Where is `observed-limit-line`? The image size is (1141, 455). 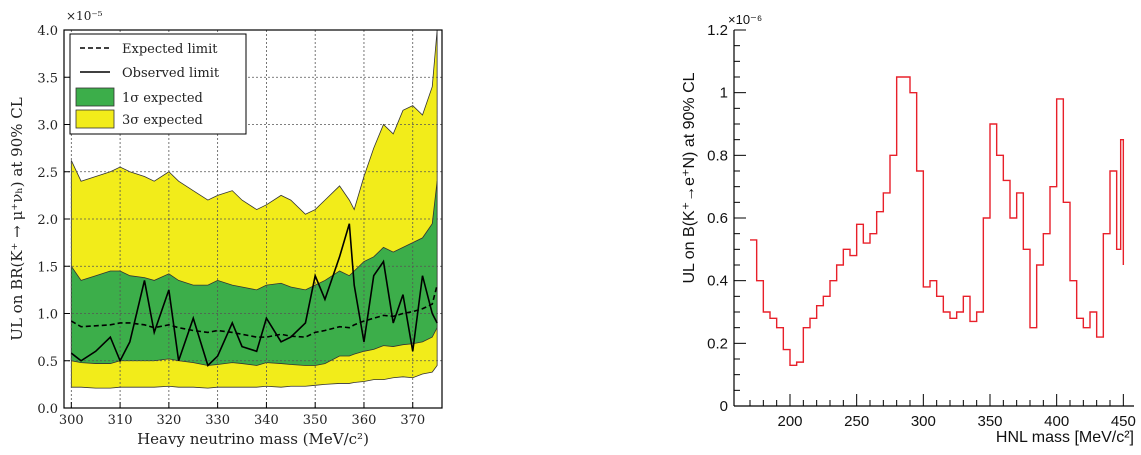 observed-limit-line is located at coordinates (254, 295).